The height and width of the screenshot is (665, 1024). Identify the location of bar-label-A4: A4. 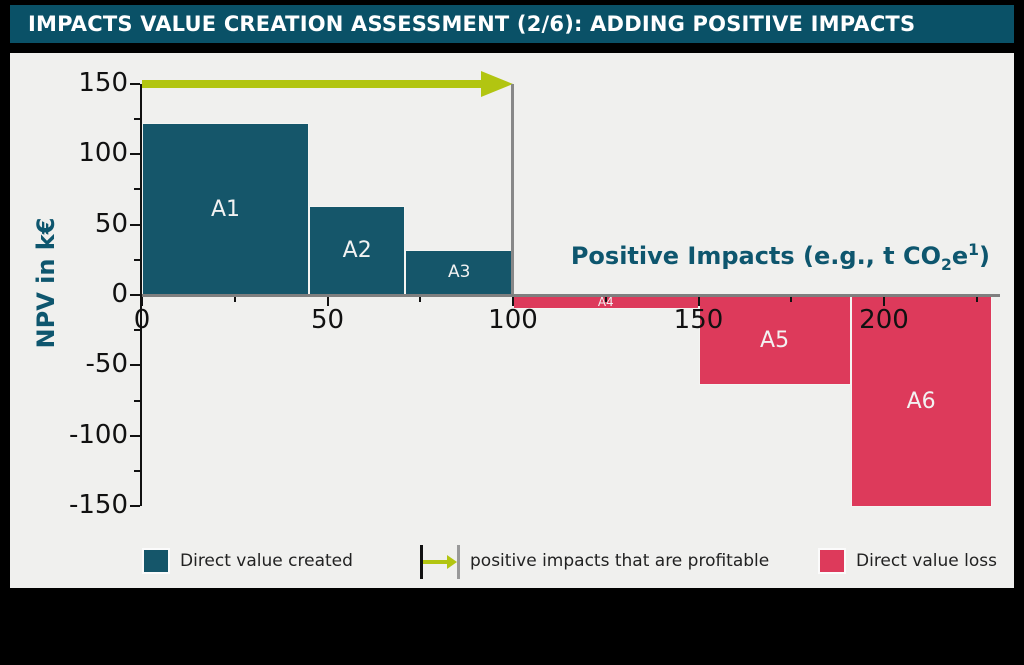
(605, 302).